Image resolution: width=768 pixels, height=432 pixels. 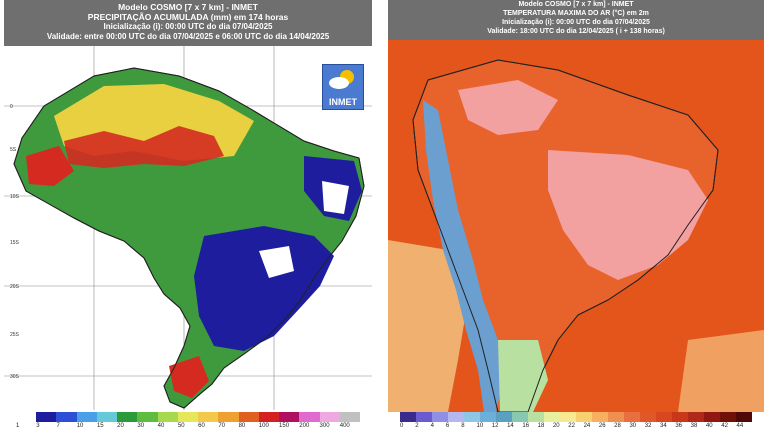 I want to click on legend-tick-label: 20, so click(x=556, y=426).